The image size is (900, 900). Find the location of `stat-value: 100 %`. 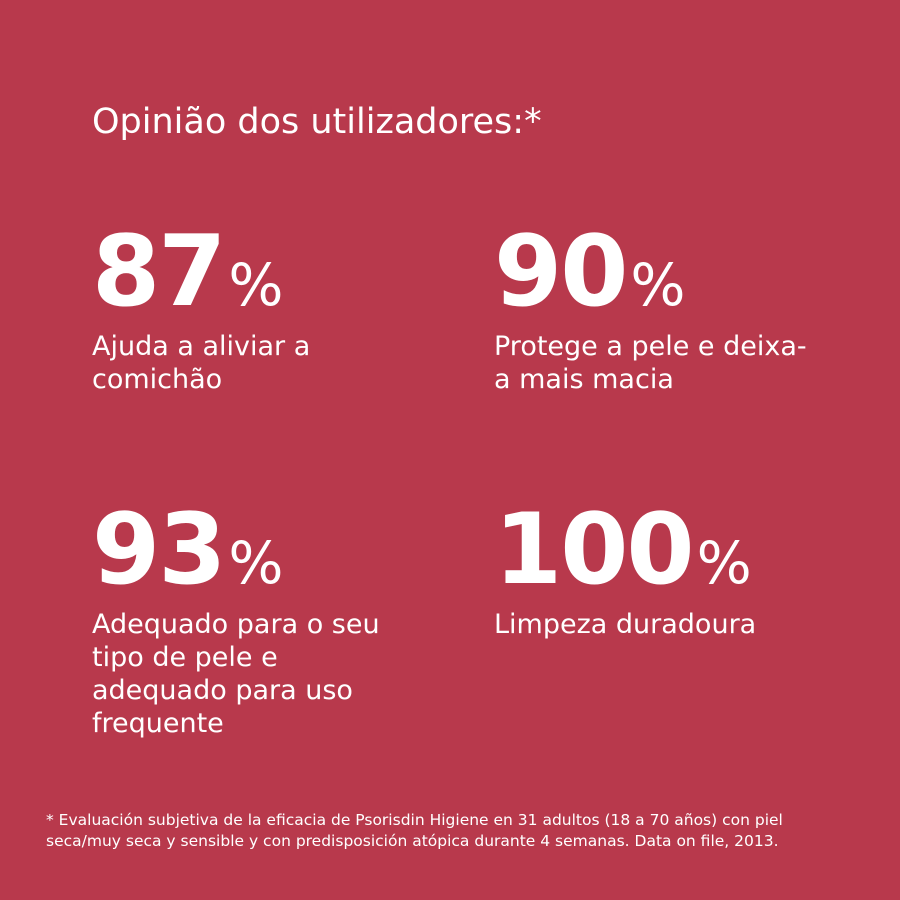

stat-value: 100 % is located at coordinates (654, 550).